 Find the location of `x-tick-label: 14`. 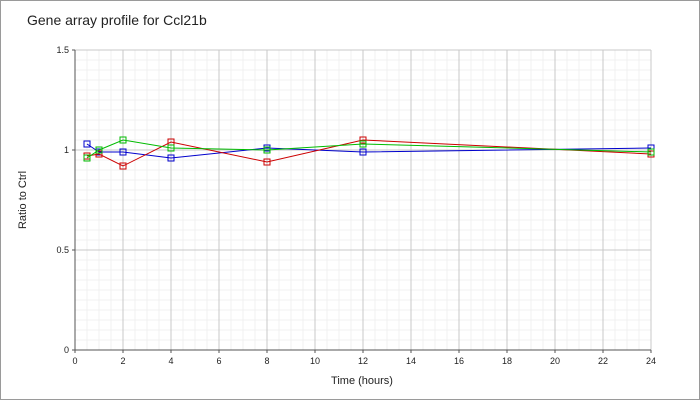

x-tick-label: 14 is located at coordinates (411, 361).